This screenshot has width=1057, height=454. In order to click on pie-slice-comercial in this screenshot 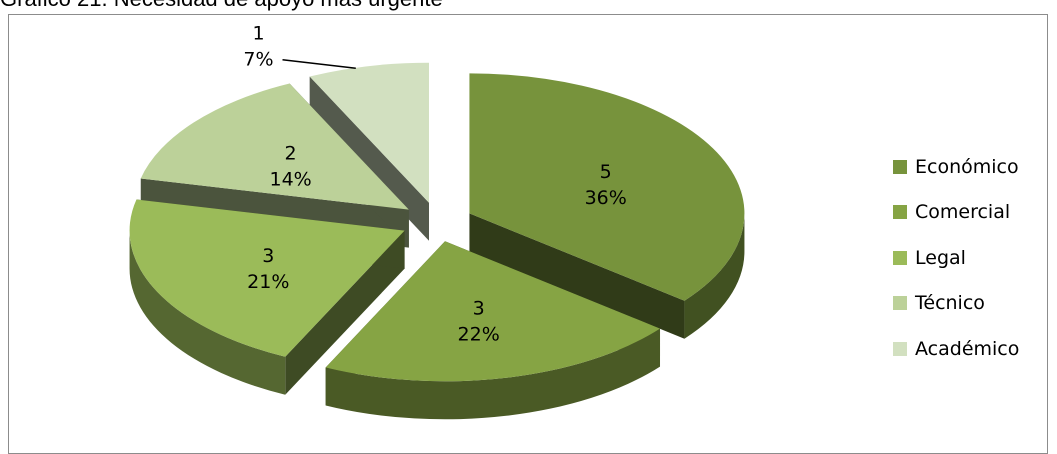, I will do `click(493, 330)`.